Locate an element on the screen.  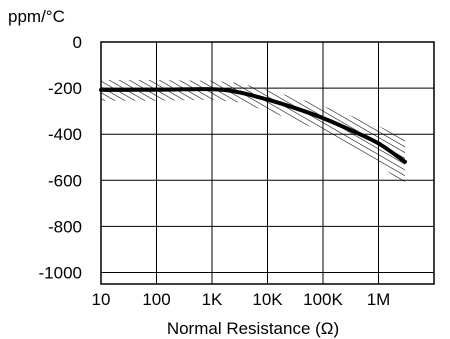
x-tick-labels: 10 100 1K 10K 100K 1M is located at coordinates (241, 299).